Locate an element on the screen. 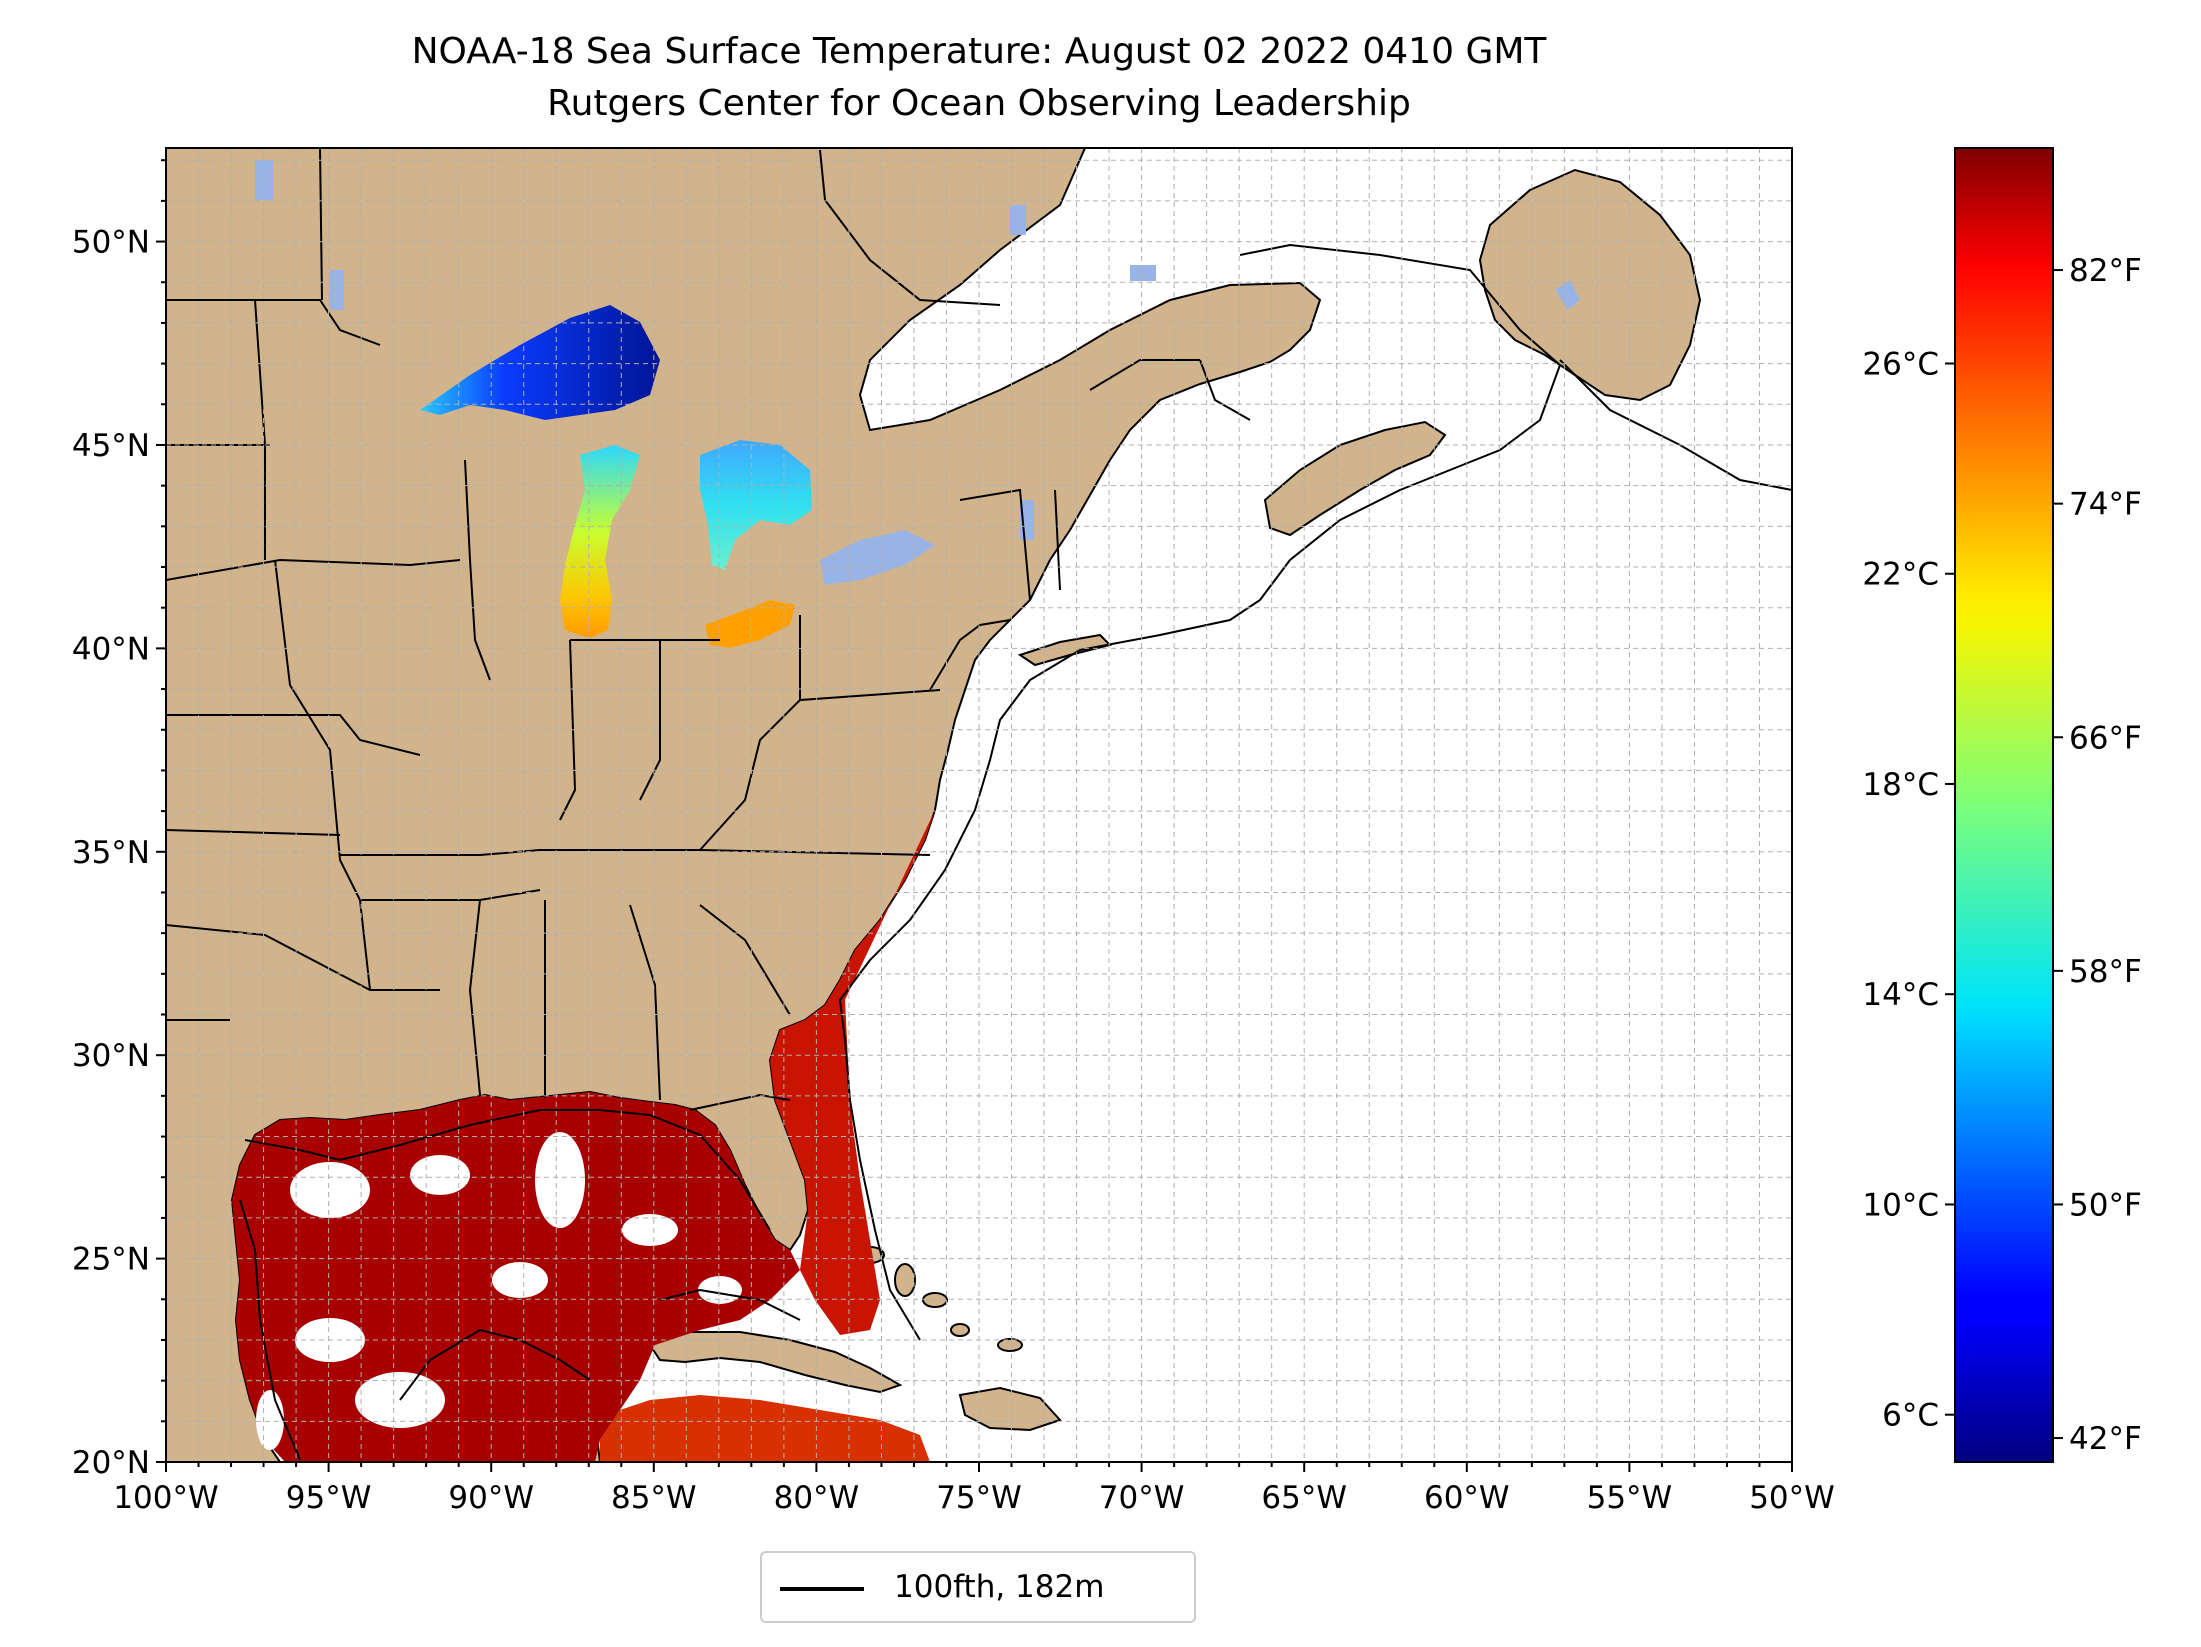  y-tick-label: 40°N is located at coordinates (111, 649).